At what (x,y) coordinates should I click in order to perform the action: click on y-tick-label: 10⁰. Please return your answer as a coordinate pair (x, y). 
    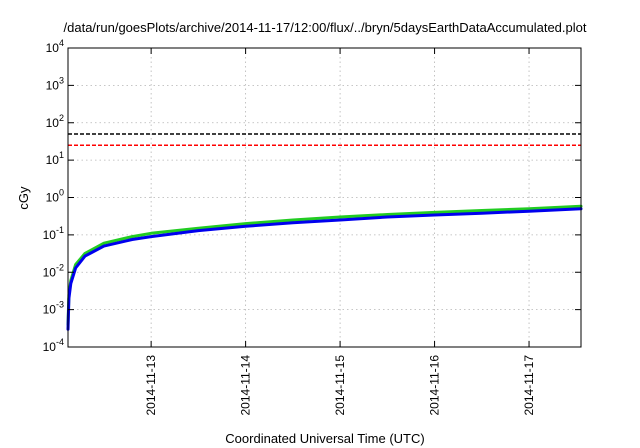
    Looking at the image, I should click on (55, 196).